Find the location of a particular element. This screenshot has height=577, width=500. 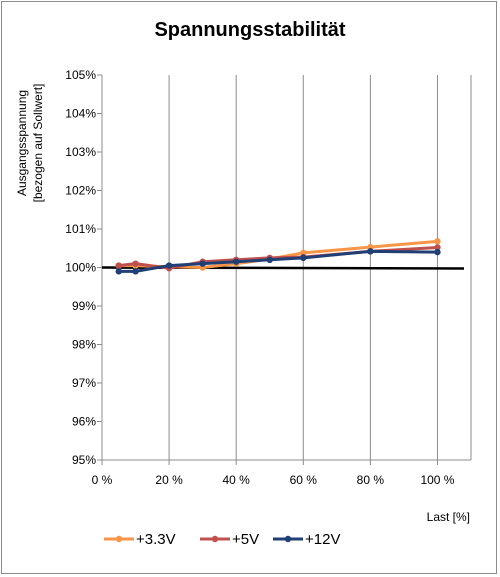

chart-title: Spannungsstabilität is located at coordinates (249, 30).